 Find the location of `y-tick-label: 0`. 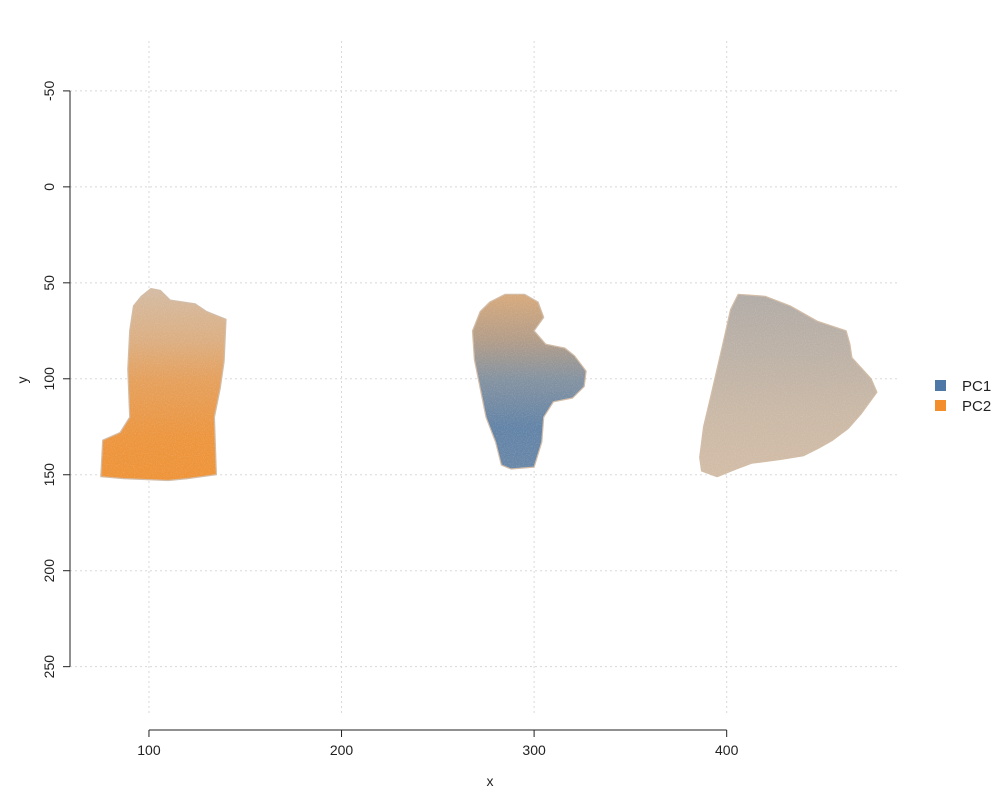

y-tick-label: 0 is located at coordinates (49, 187).